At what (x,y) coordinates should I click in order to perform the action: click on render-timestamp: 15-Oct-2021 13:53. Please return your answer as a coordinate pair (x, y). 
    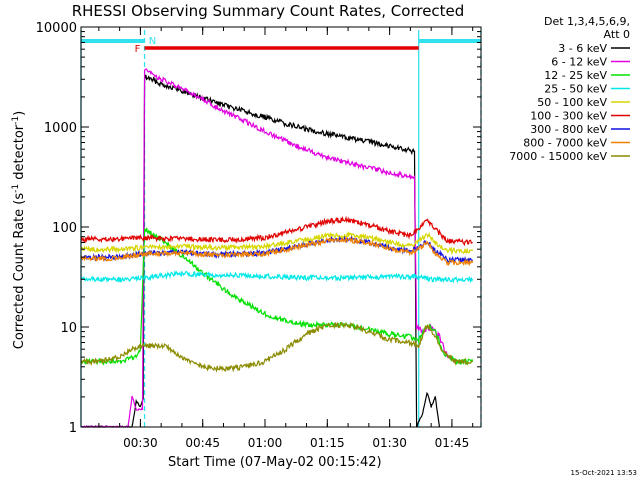
    Looking at the image, I should click on (604, 473).